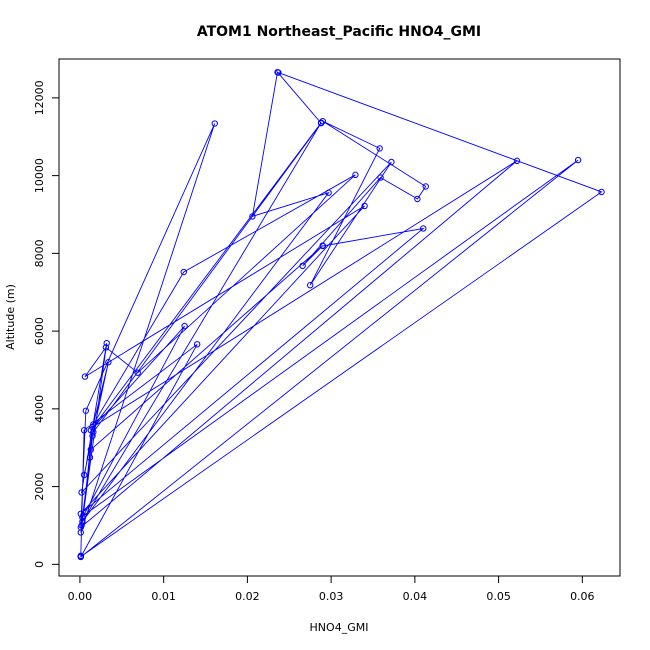 Image resolution: width=650 pixels, height=650 pixels. Describe the element at coordinates (39, 487) in the screenshot. I see `y-tick-label: 2000` at that location.